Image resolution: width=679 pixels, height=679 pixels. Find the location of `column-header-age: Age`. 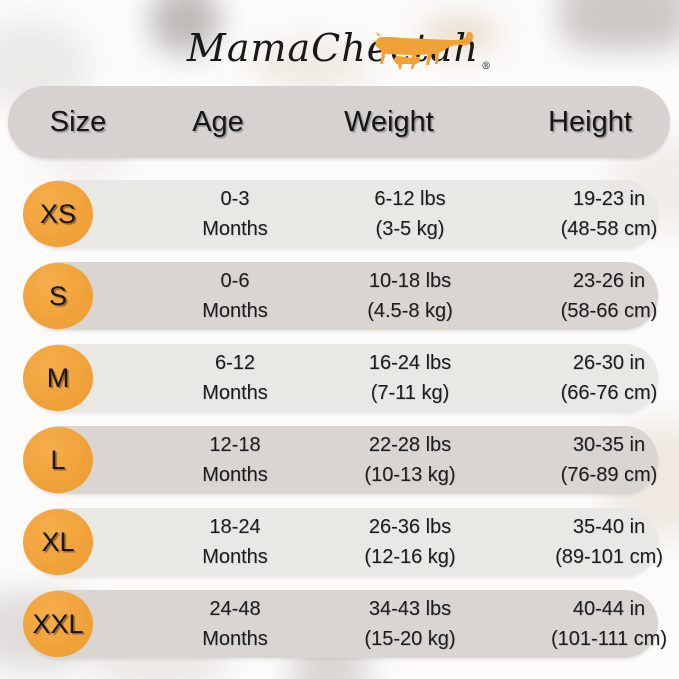

column-header-age: Age is located at coordinates (218, 122).